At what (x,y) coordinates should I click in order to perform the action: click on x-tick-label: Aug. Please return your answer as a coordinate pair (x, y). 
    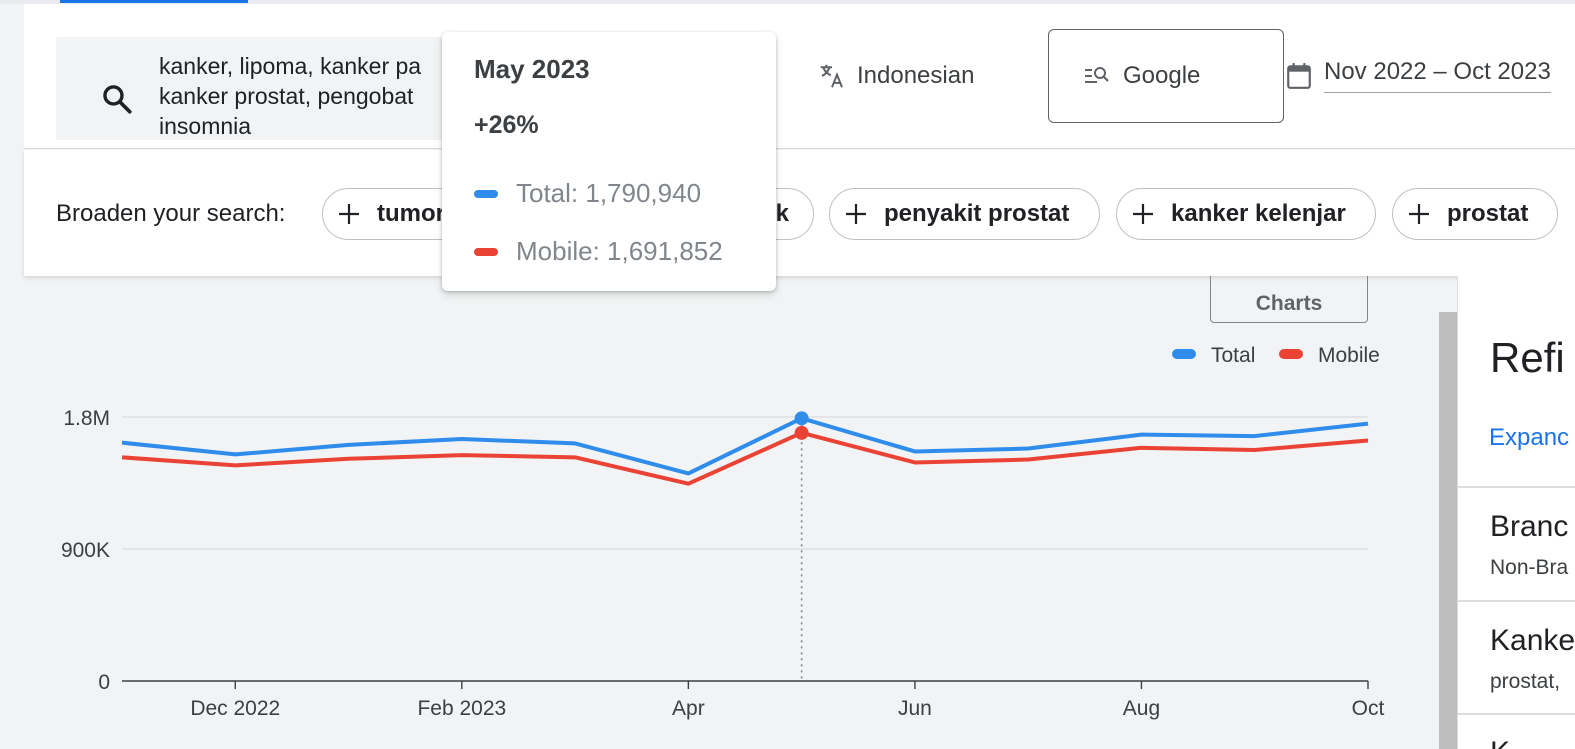
    Looking at the image, I should click on (1141, 708).